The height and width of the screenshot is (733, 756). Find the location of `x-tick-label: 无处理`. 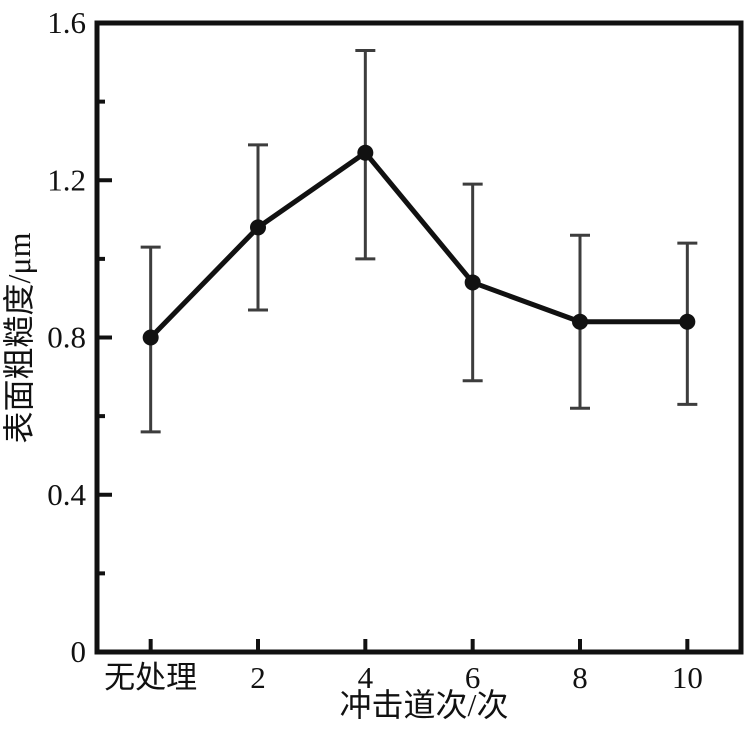

x-tick-label: 无处理 is located at coordinates (150, 677).